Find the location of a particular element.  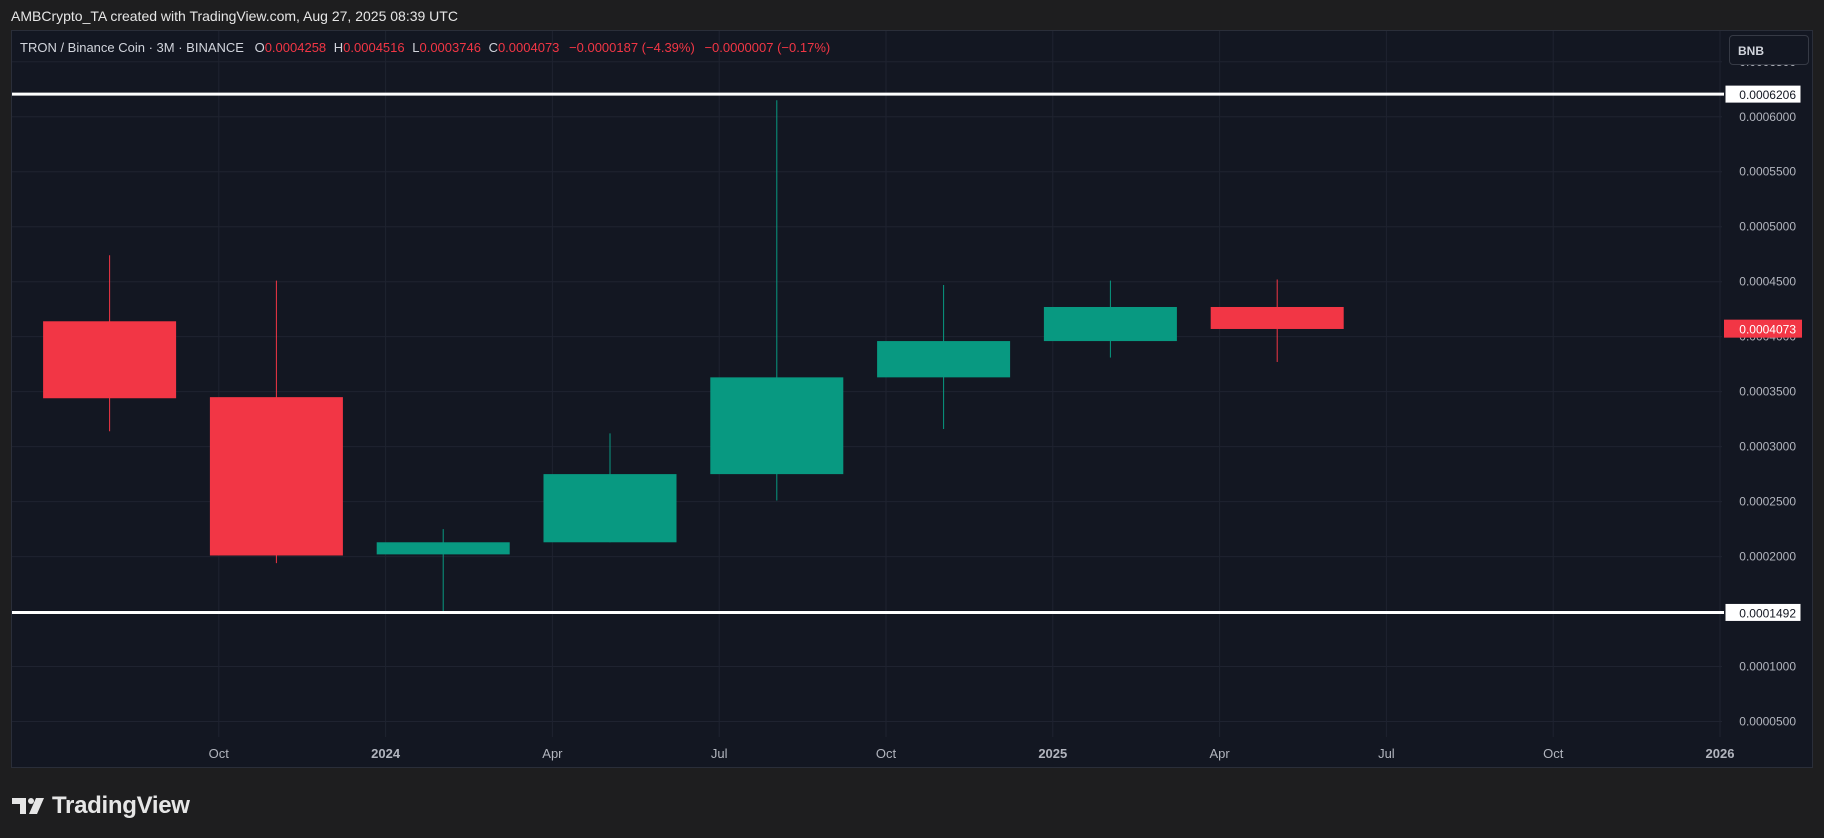

x-axis-tick-label: 2026 is located at coordinates (1720, 753).